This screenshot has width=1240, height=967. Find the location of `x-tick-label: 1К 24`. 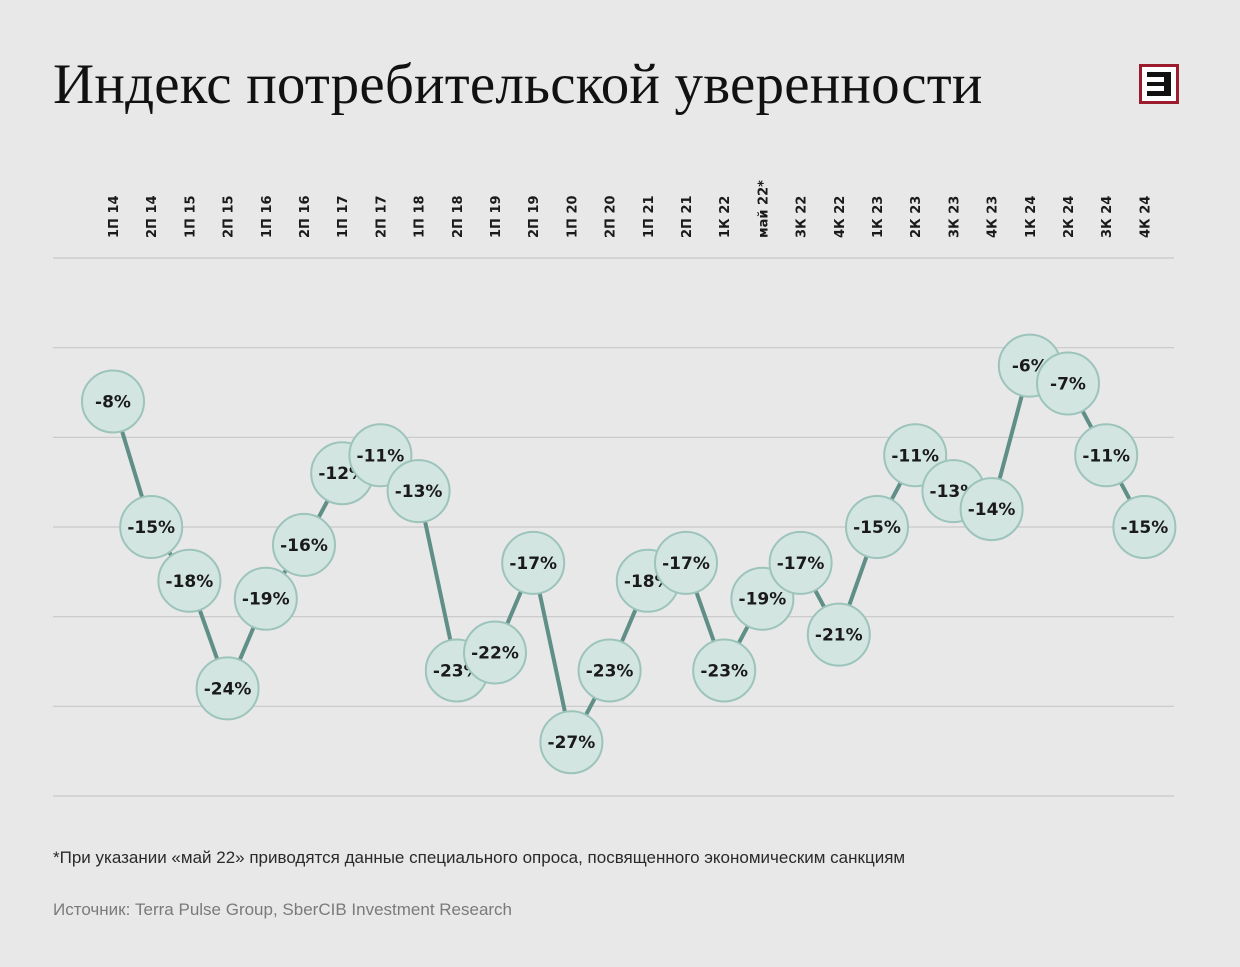

x-tick-label: 1К 24 is located at coordinates (1031, 217).